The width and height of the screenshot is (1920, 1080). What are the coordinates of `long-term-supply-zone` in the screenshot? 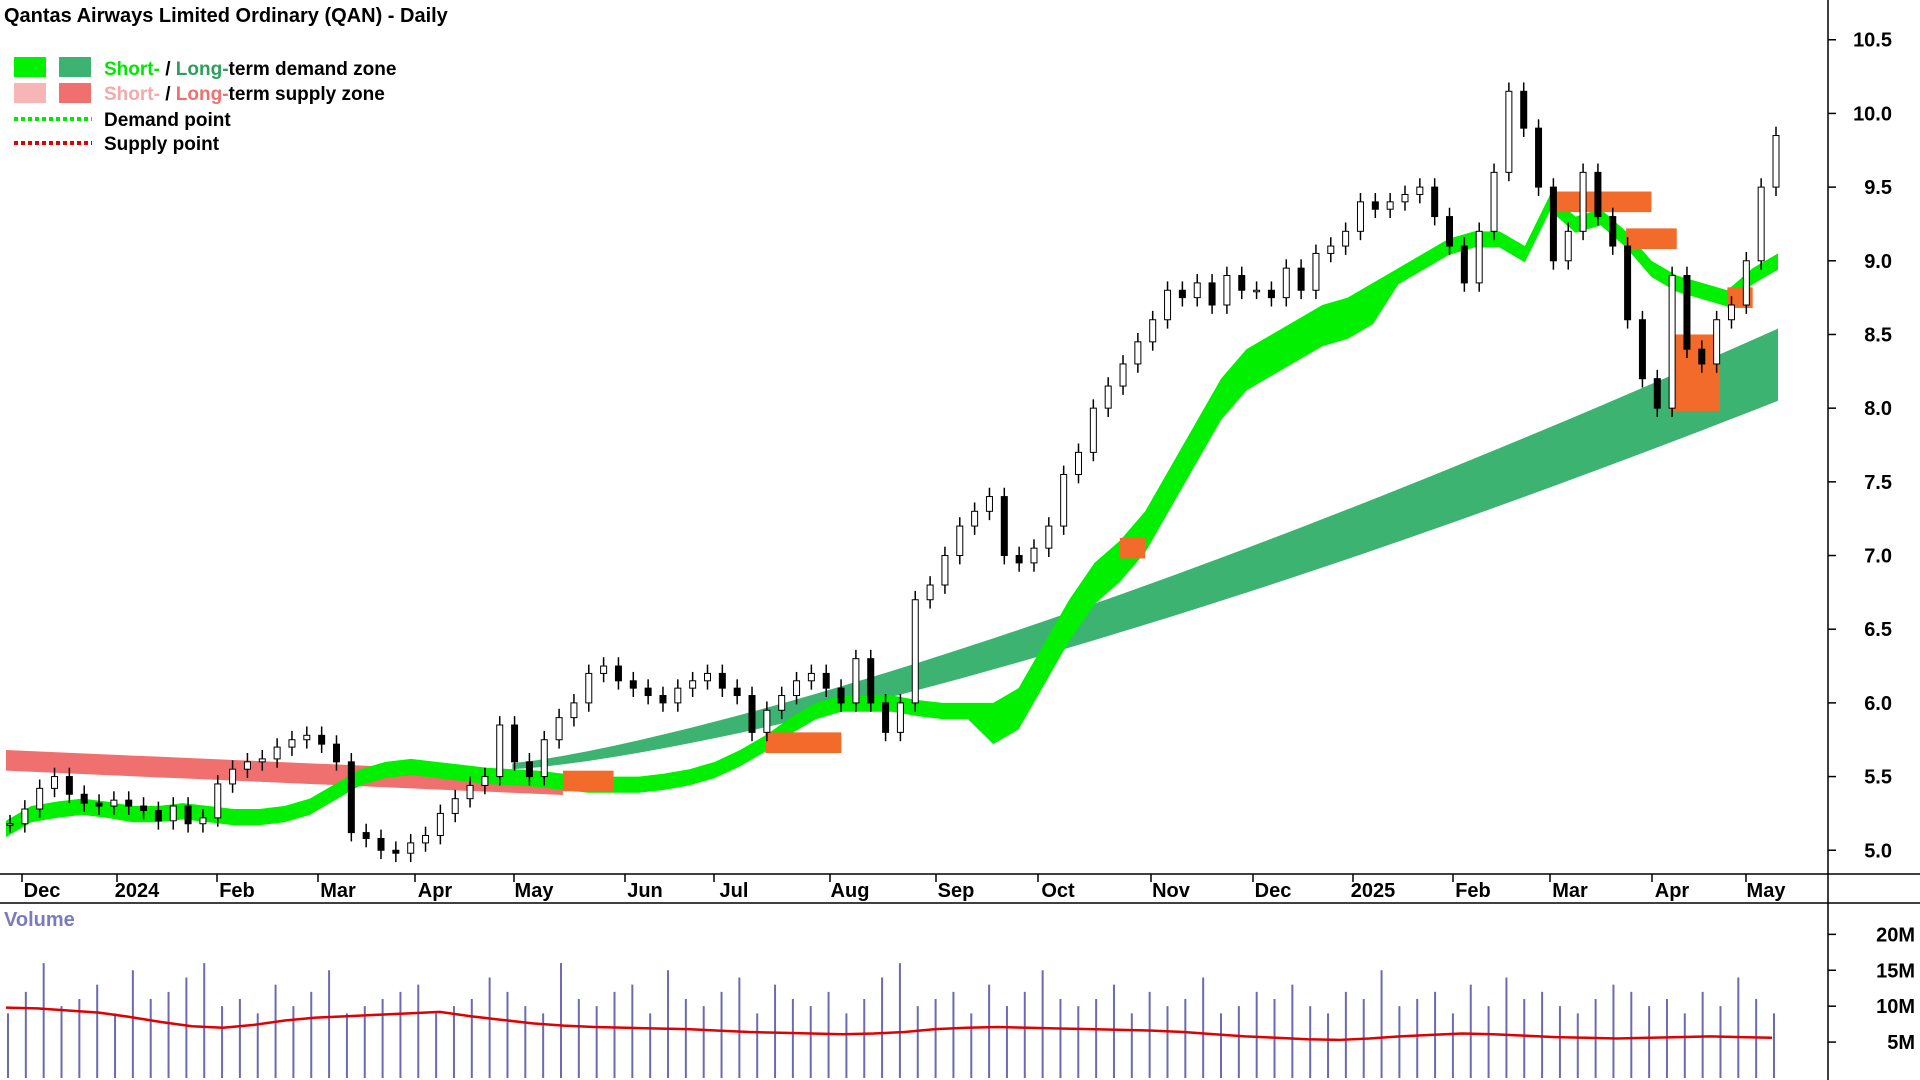 It's located at (284, 772).